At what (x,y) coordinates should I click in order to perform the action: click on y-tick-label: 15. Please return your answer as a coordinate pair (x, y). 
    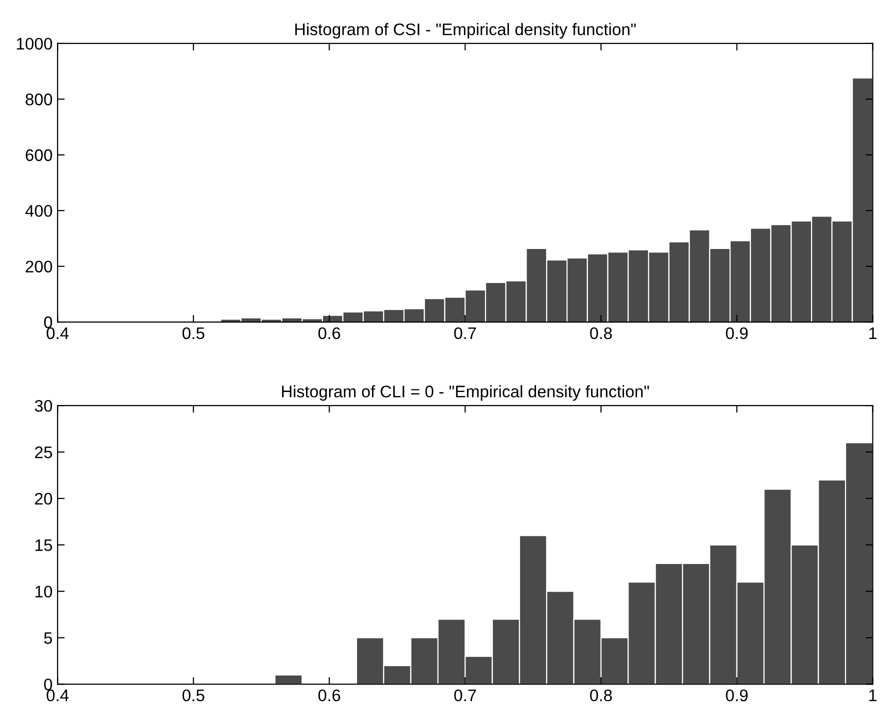
    Looking at the image, I should click on (43, 545).